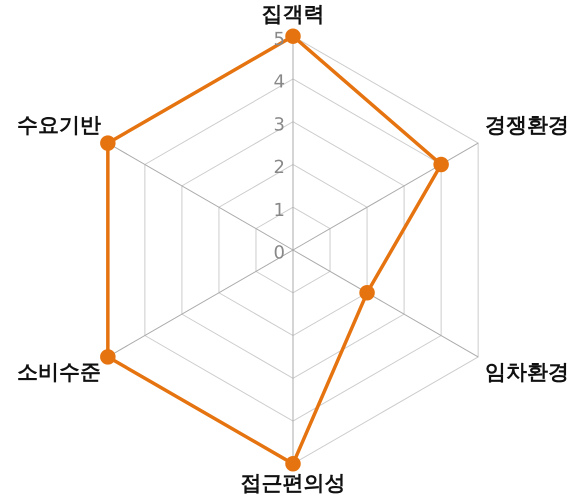 The image size is (587, 502). I want to click on spoke-label: 임차환경, so click(527, 372).